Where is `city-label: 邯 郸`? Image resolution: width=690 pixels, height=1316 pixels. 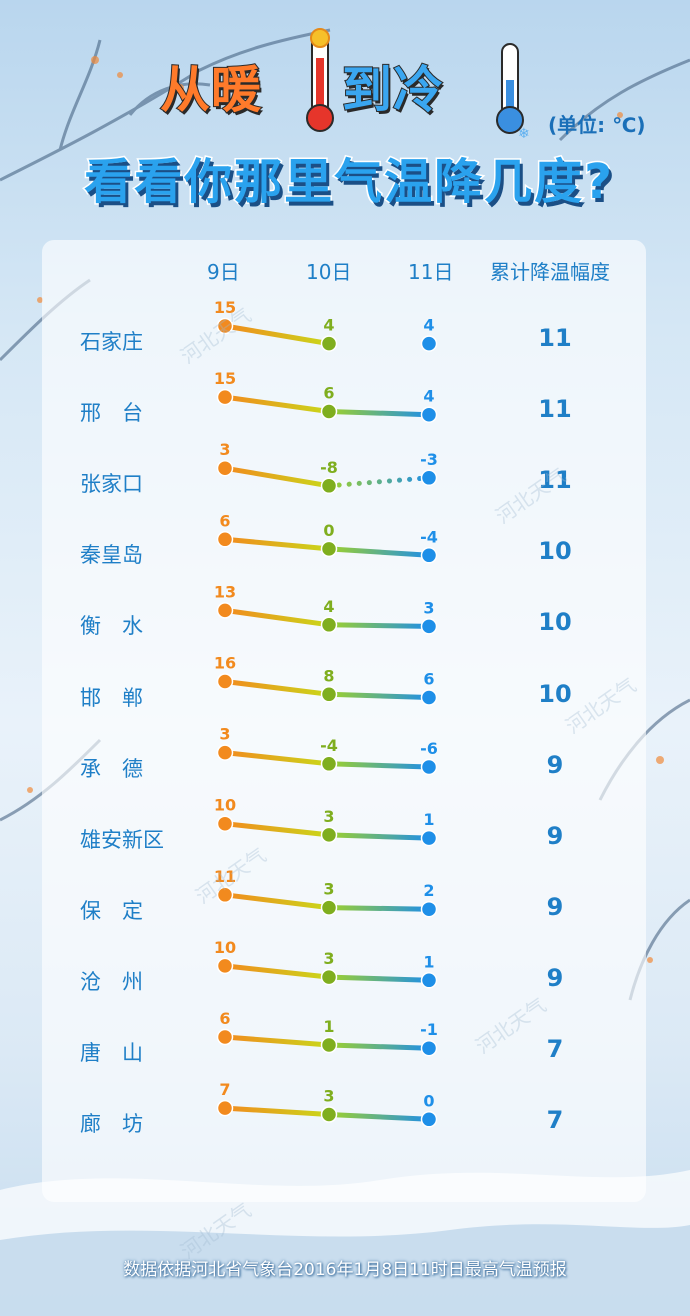
city-label: 邯 郸 is located at coordinates (111, 697).